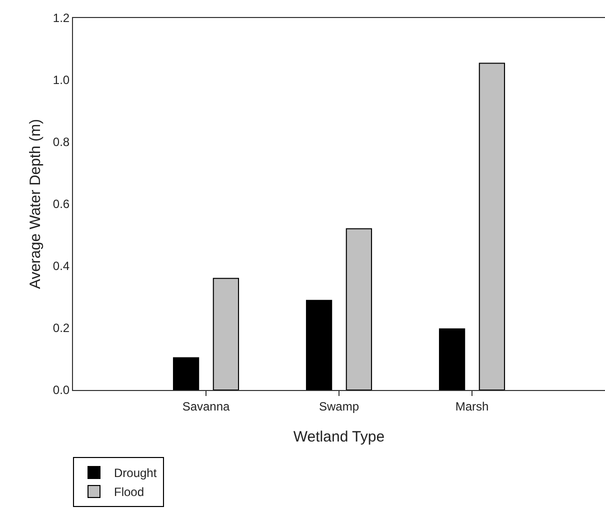 This screenshot has height=510, width=605. What do you see at coordinates (35, 204) in the screenshot?
I see `y-axis-title: Average Water Depth (m)` at bounding box center [35, 204].